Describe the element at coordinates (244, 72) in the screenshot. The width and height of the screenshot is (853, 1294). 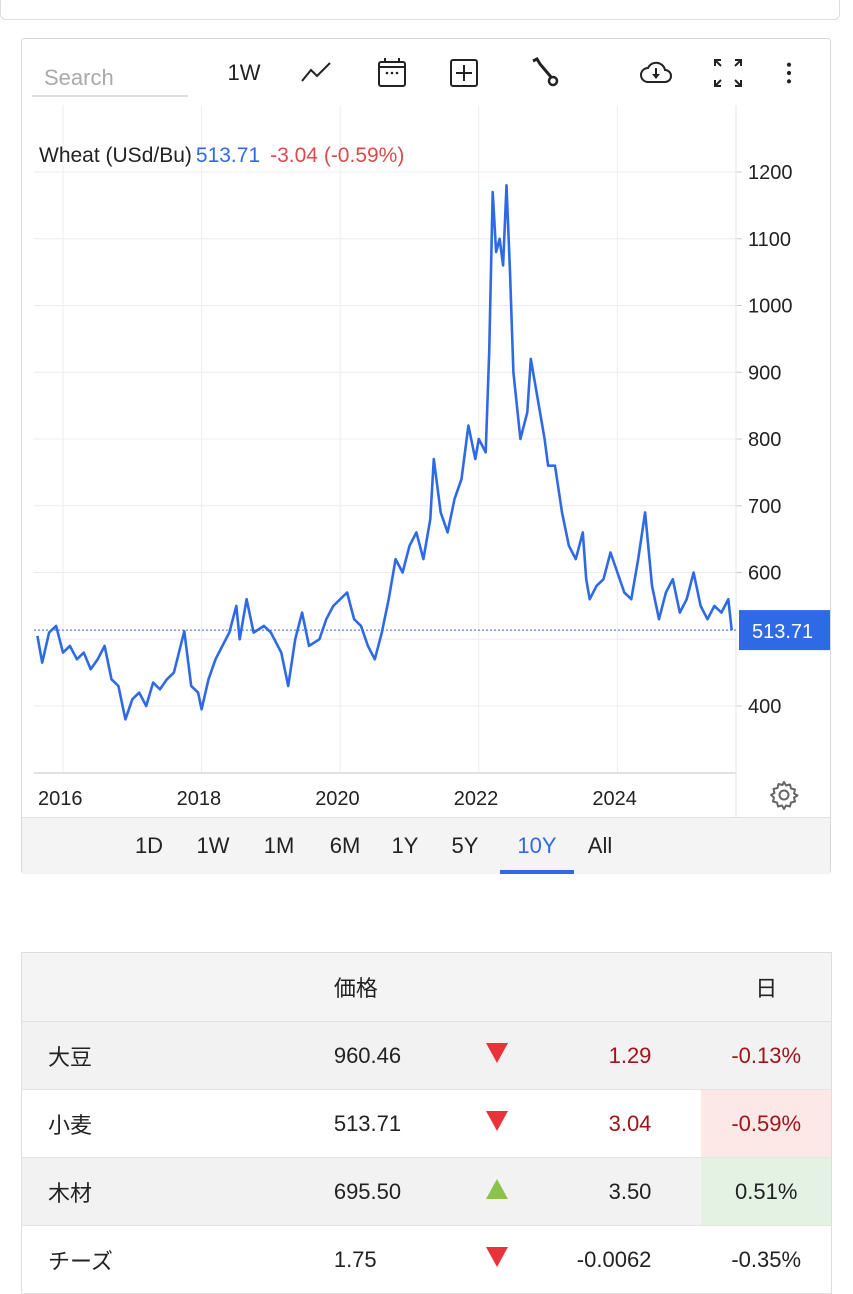
I see `interval-button: 1W` at that location.